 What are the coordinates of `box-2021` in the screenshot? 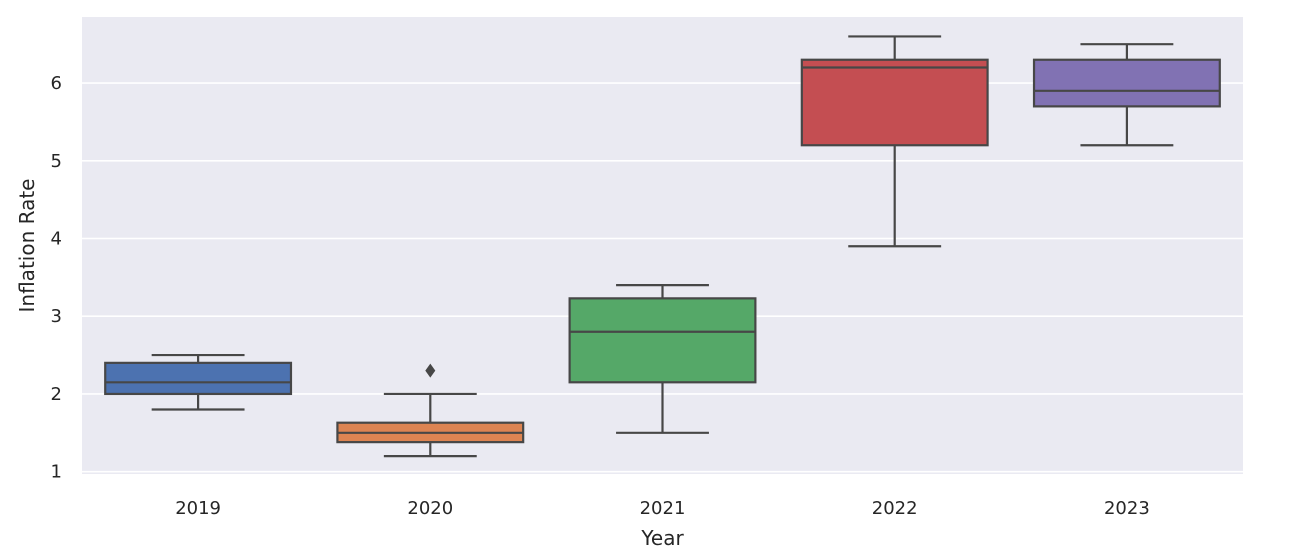 It's located at (662, 359).